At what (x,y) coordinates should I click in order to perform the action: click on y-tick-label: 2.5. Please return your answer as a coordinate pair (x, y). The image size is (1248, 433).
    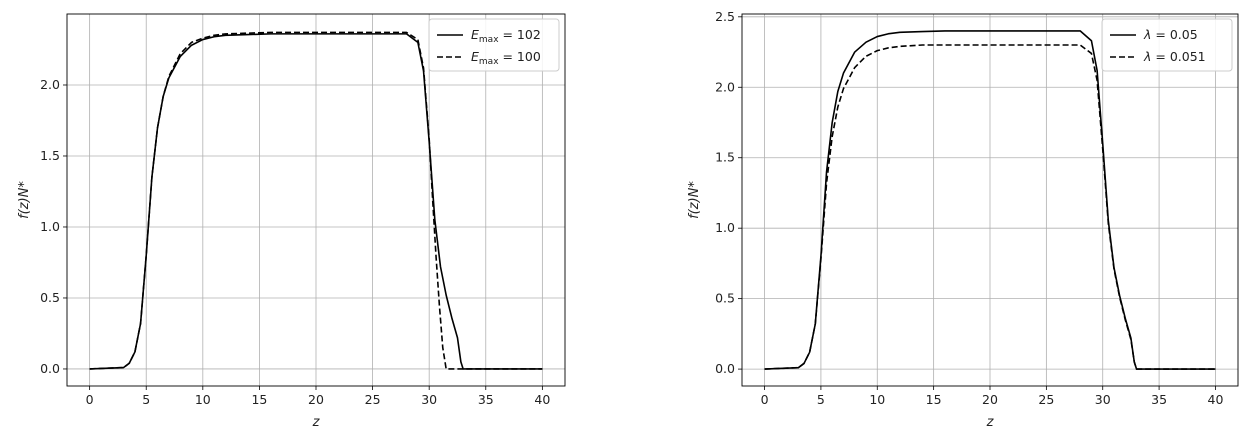
    Looking at the image, I should click on (725, 16).